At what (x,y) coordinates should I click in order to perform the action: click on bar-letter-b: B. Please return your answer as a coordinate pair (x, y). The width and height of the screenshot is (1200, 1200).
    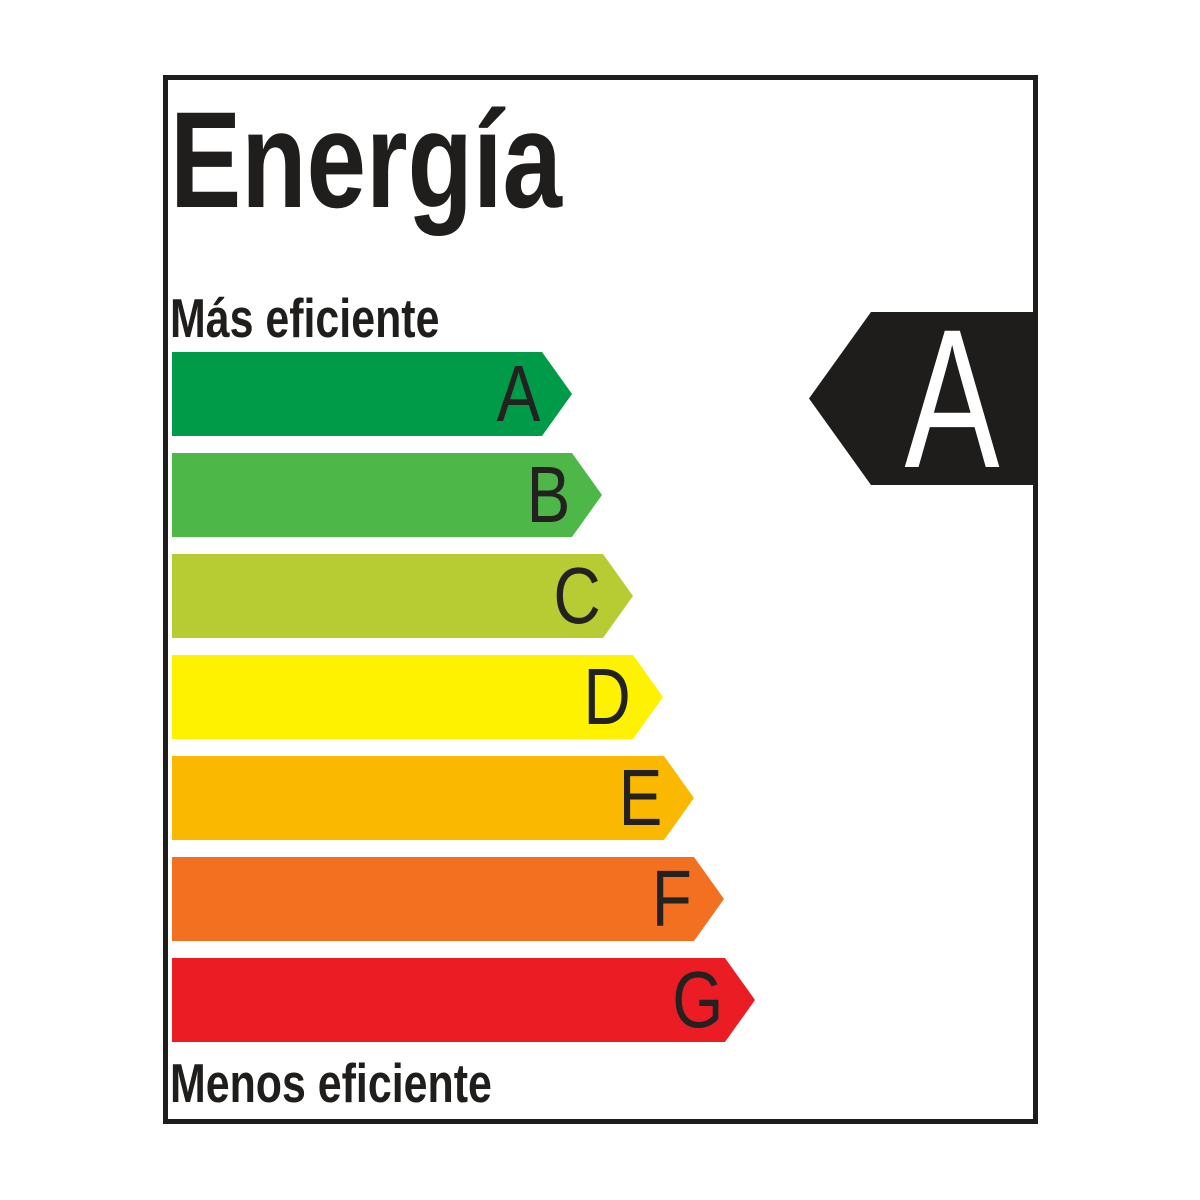
    Looking at the image, I should click on (548, 494).